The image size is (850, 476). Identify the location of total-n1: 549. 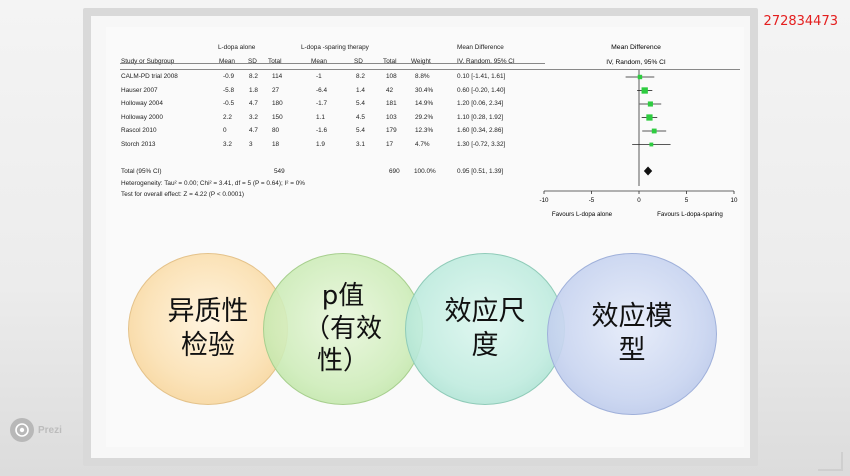
(279, 171).